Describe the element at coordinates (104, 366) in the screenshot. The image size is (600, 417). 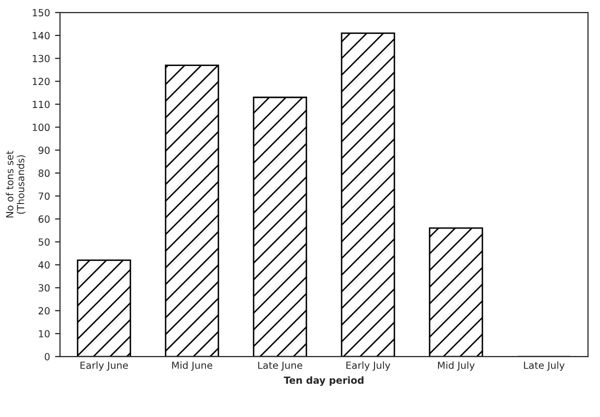
I see `x-tick-label: Early June` at that location.